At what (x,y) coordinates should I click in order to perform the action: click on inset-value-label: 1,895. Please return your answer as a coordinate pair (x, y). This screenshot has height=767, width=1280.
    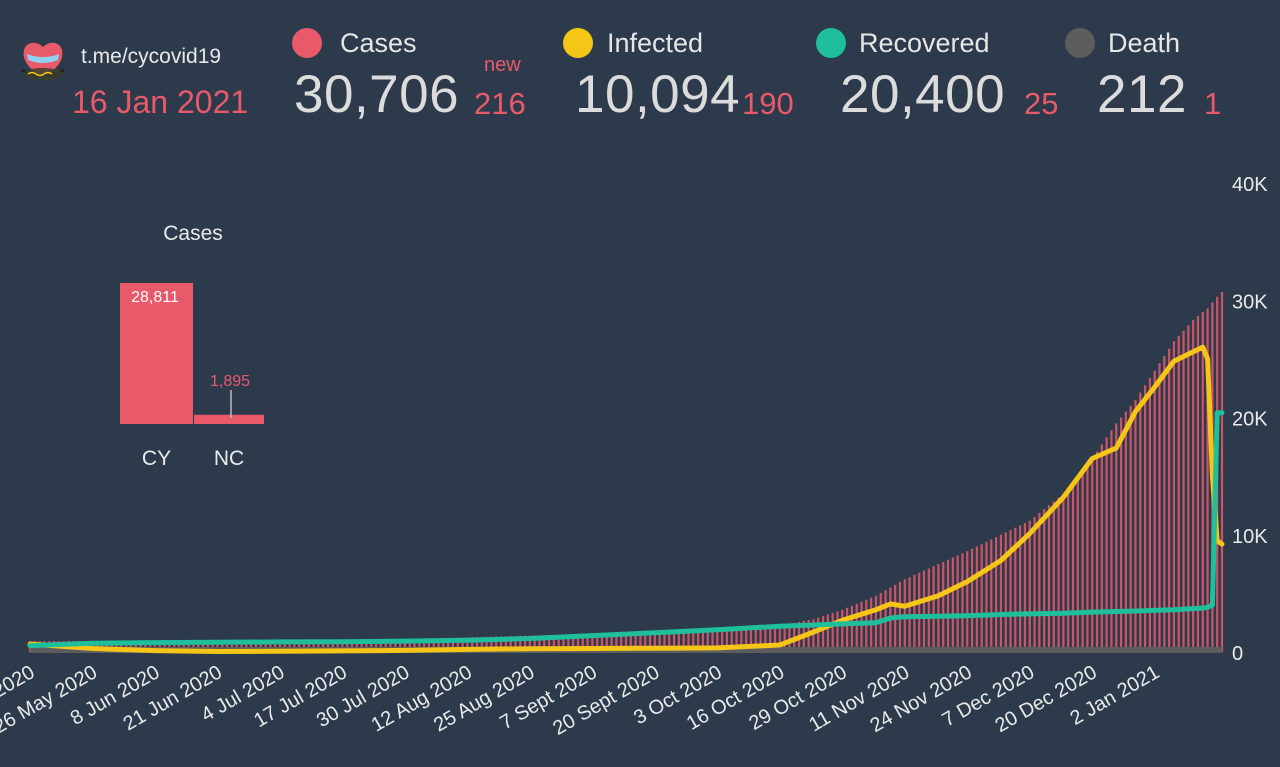
    Looking at the image, I should click on (230, 381).